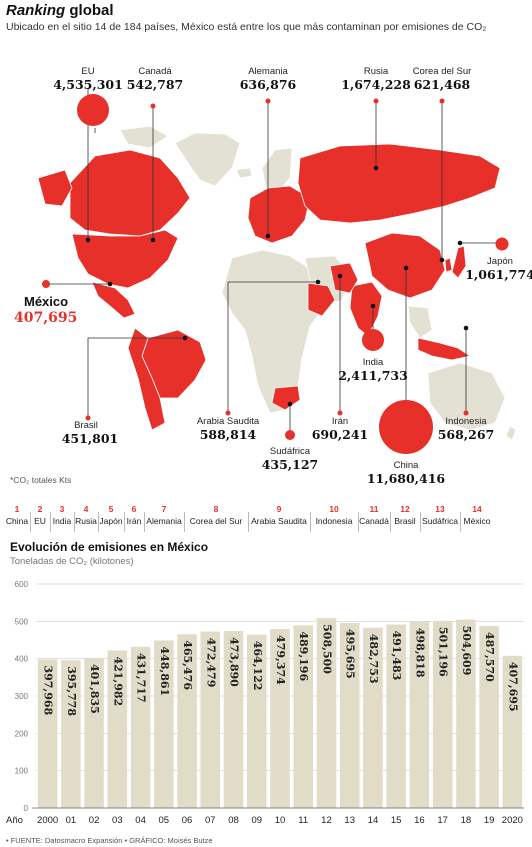  What do you see at coordinates (117, 820) in the screenshot?
I see `x-tick-label: 03` at bounding box center [117, 820].